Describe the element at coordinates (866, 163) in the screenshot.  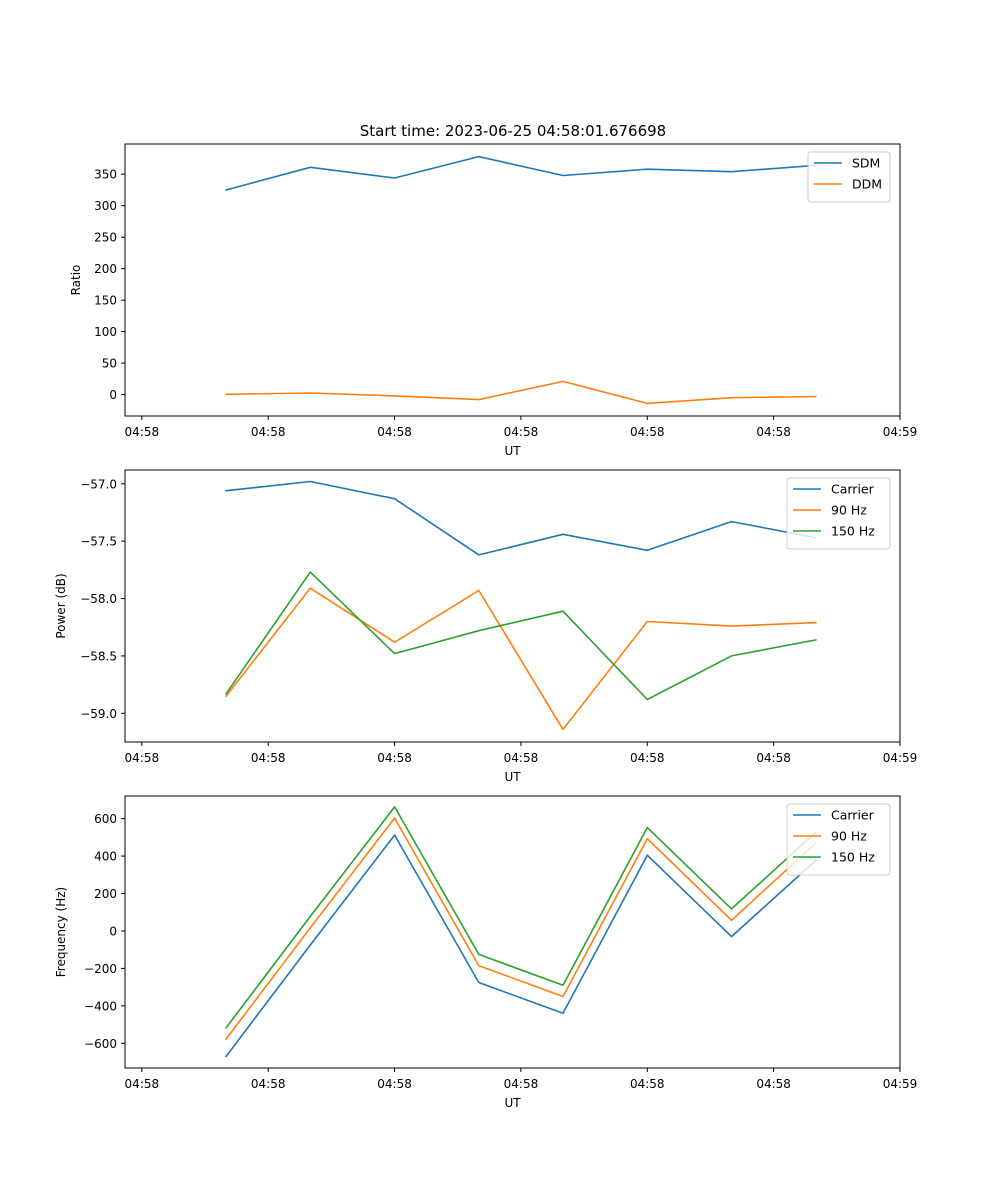
I see `ratio-legend-label: SDM` at that location.